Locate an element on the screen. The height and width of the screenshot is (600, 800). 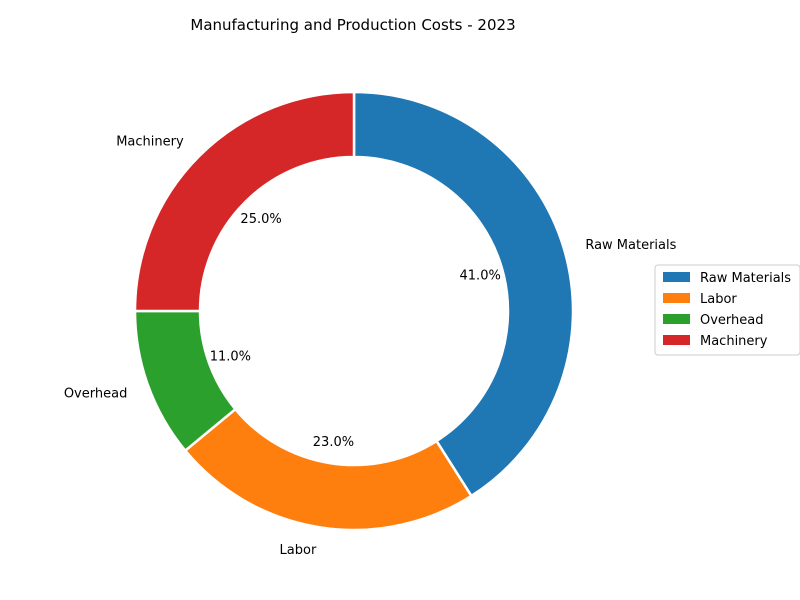
pct-label-machinery: 25.0% is located at coordinates (260, 219).